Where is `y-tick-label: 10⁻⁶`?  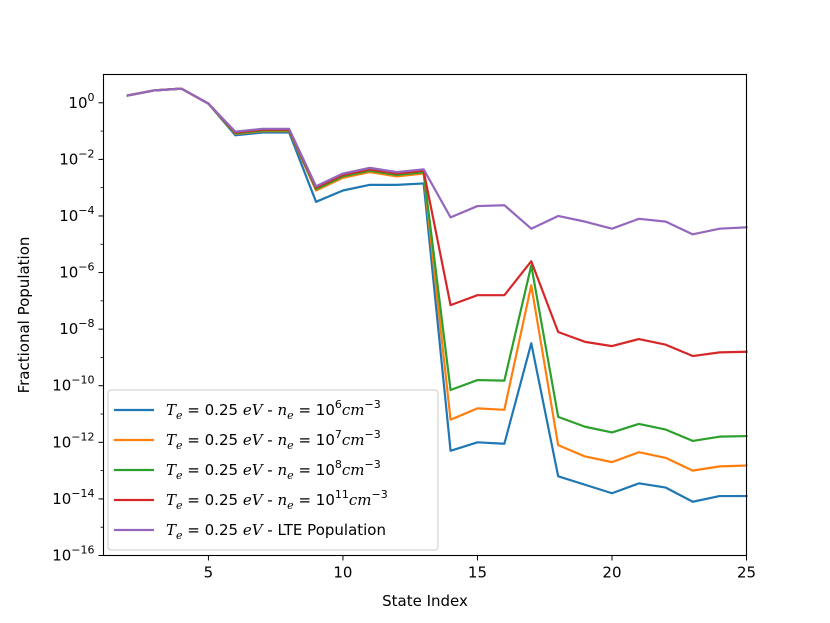 y-tick-label: 10⁻⁶ is located at coordinates (76, 271).